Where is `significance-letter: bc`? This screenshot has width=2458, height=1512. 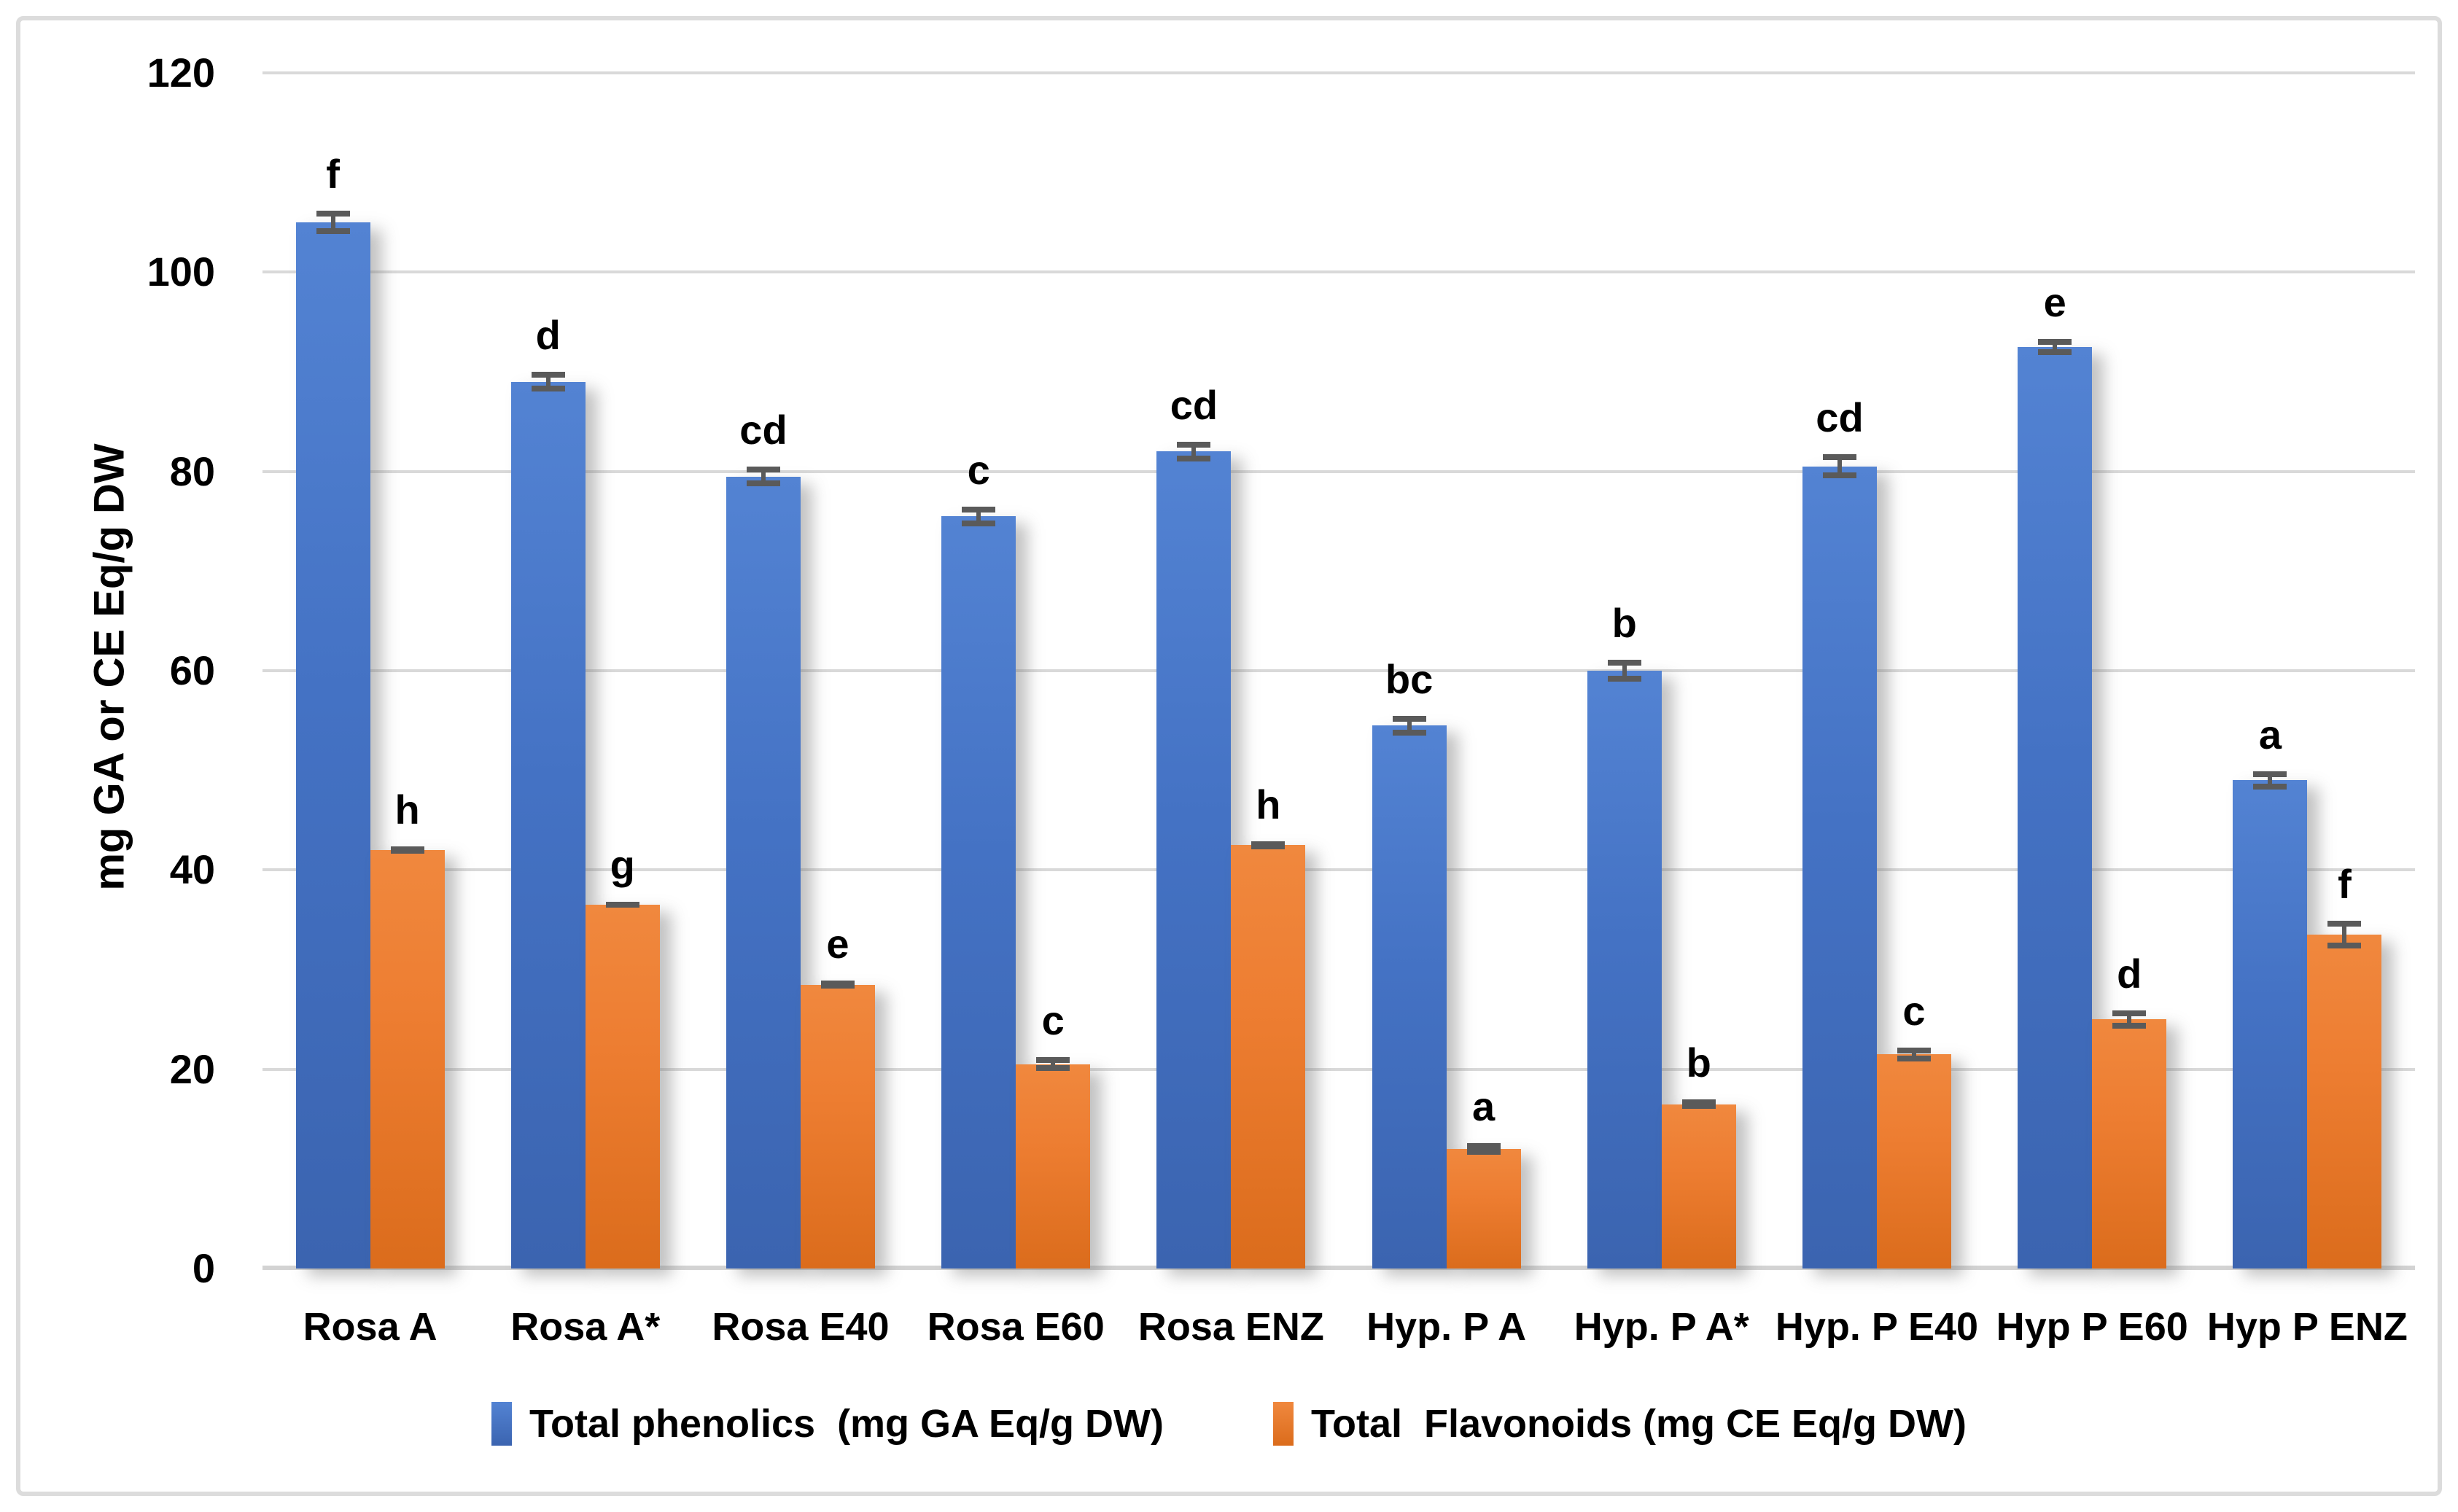 significance-letter: bc is located at coordinates (1409, 678).